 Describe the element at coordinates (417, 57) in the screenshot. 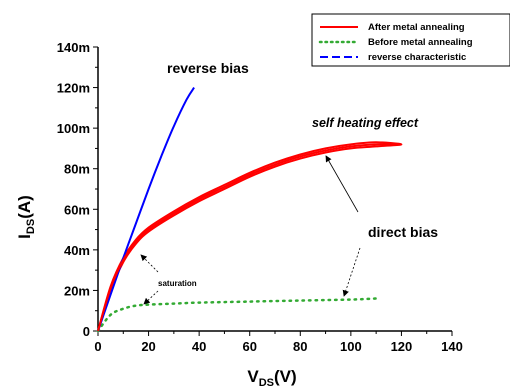

I see `legend-label-reverse: reverse characteristic` at that location.